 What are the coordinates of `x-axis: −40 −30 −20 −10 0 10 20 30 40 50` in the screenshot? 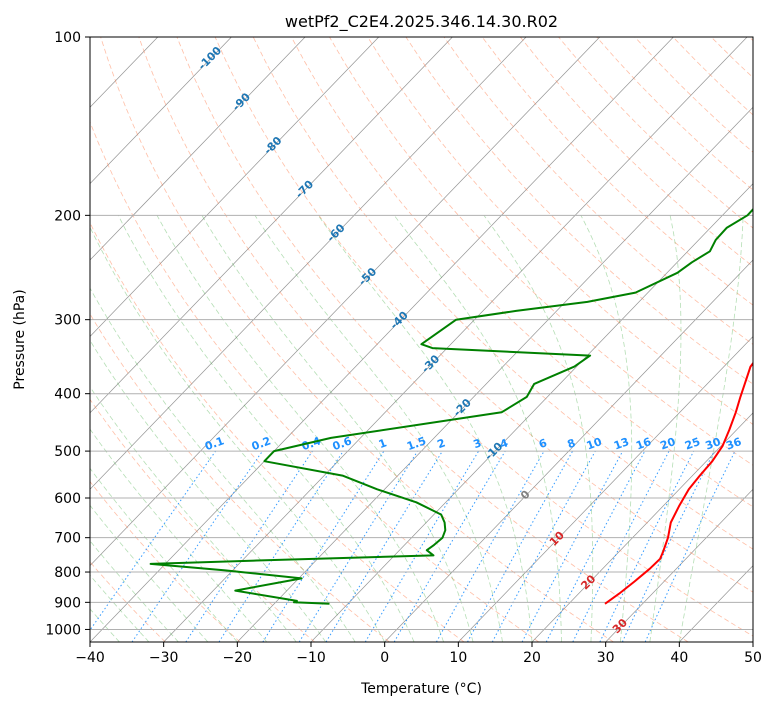 It's located at (418, 654).